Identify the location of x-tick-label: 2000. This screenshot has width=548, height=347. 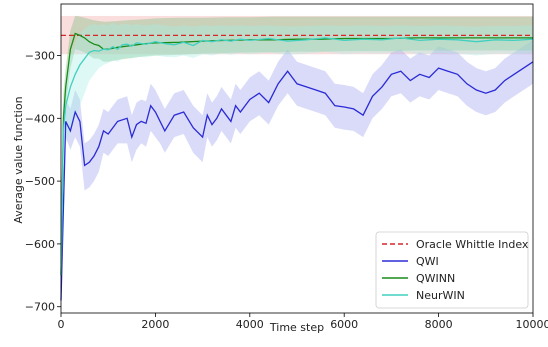
(155, 324).